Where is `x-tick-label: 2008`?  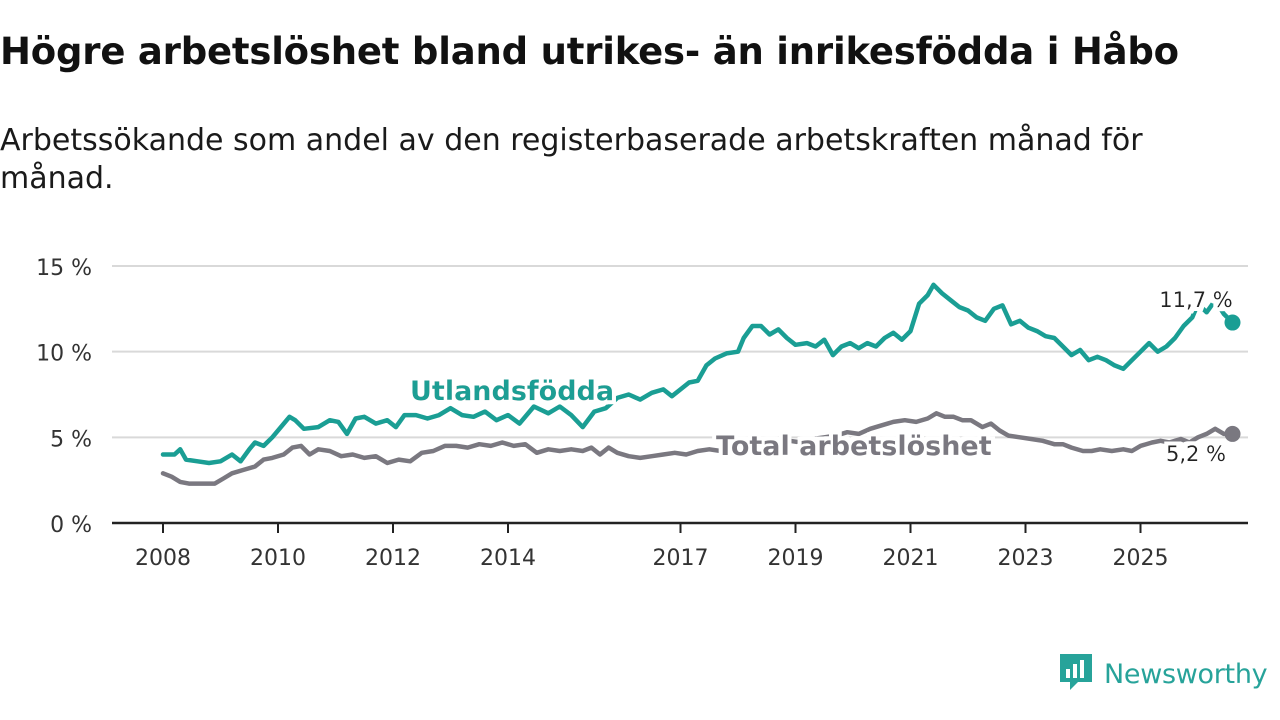
x-tick-label: 2008 is located at coordinates (163, 558).